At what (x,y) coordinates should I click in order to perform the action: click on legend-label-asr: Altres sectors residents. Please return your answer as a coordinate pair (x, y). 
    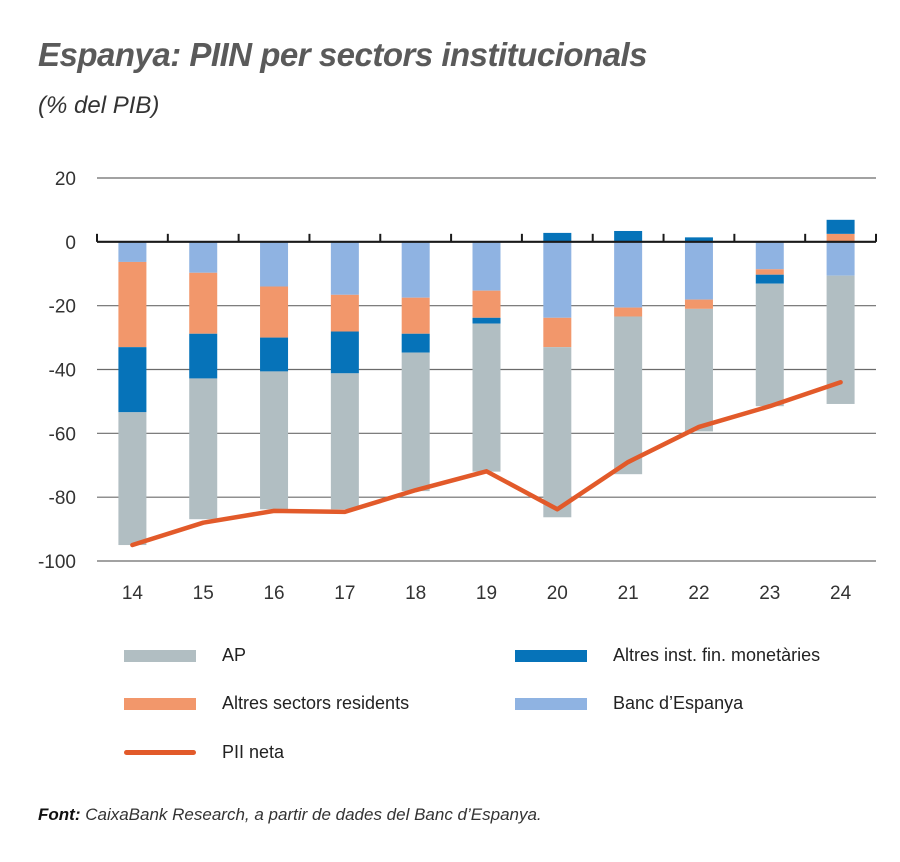
    Looking at the image, I should click on (316, 703).